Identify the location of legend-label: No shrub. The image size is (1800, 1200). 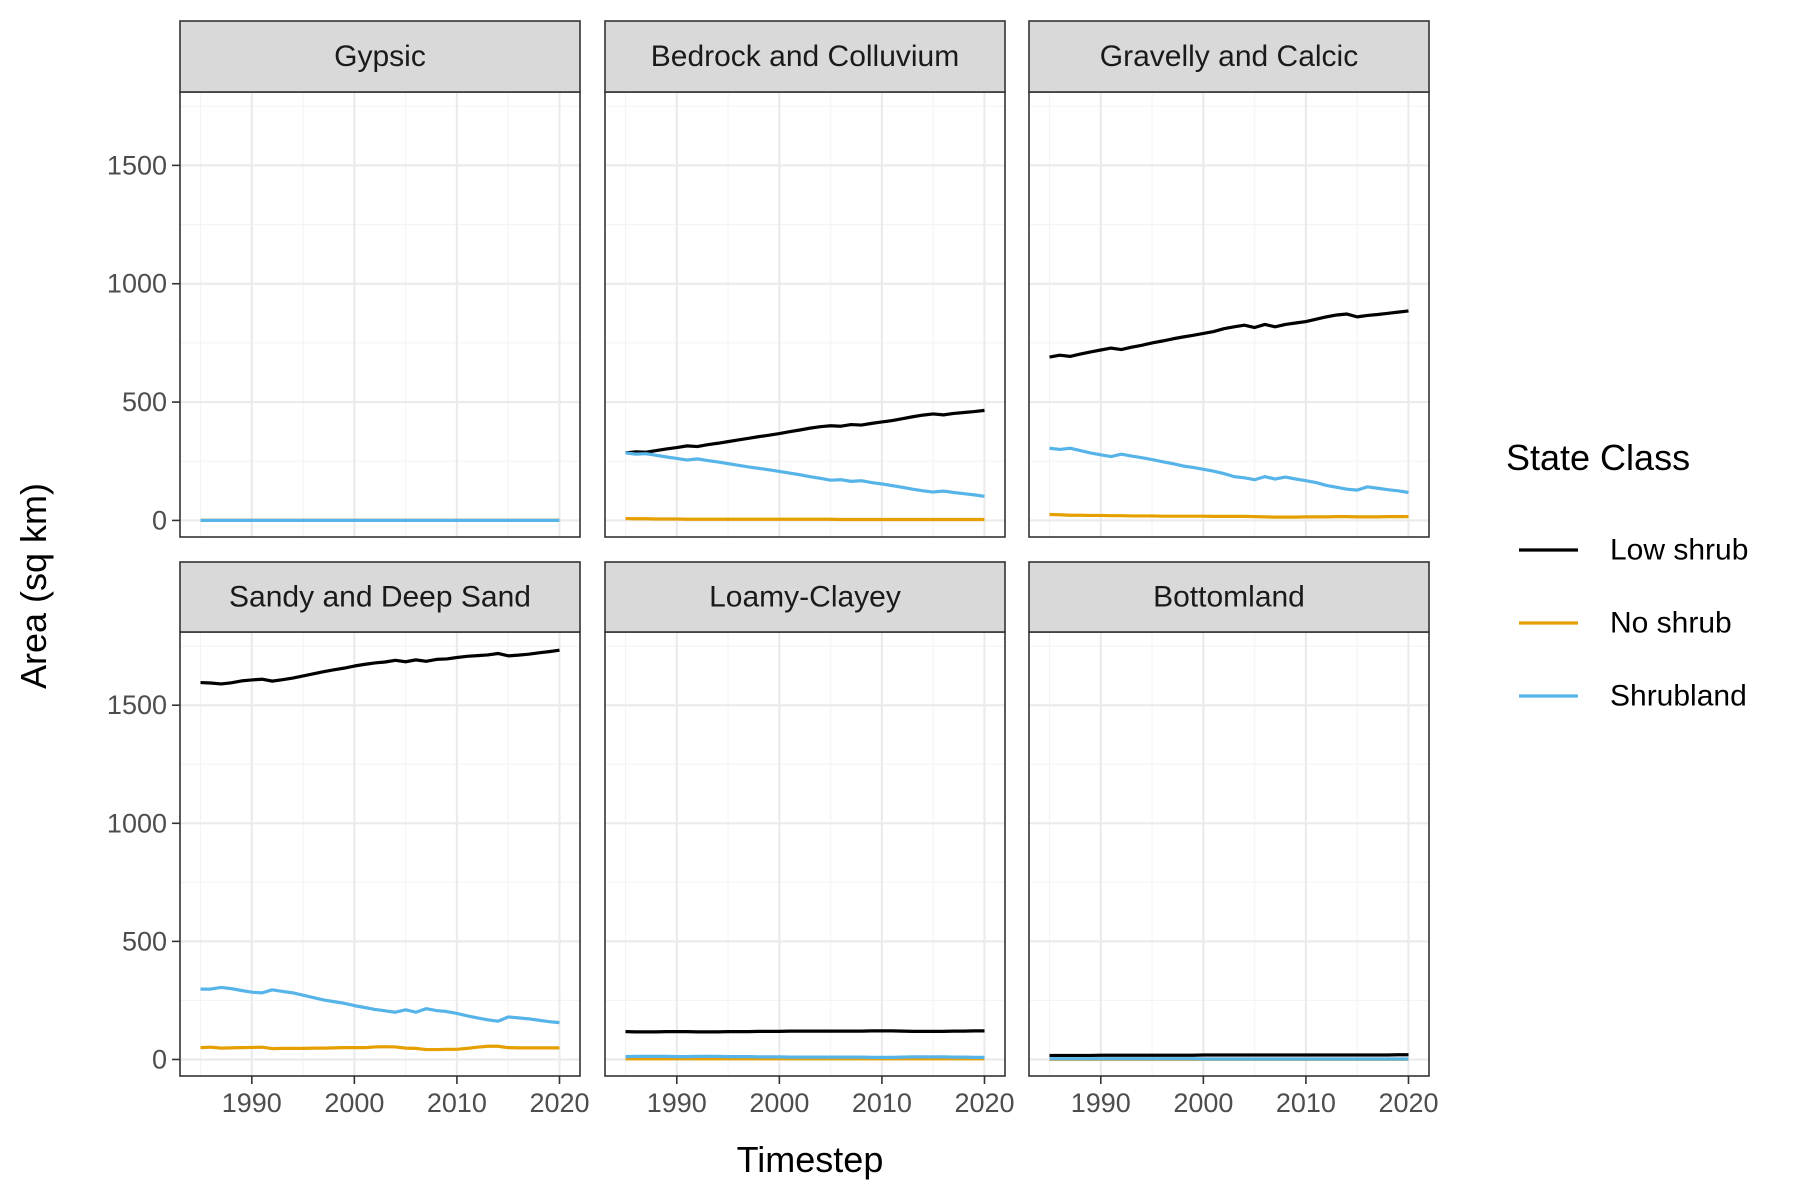
(1671, 623).